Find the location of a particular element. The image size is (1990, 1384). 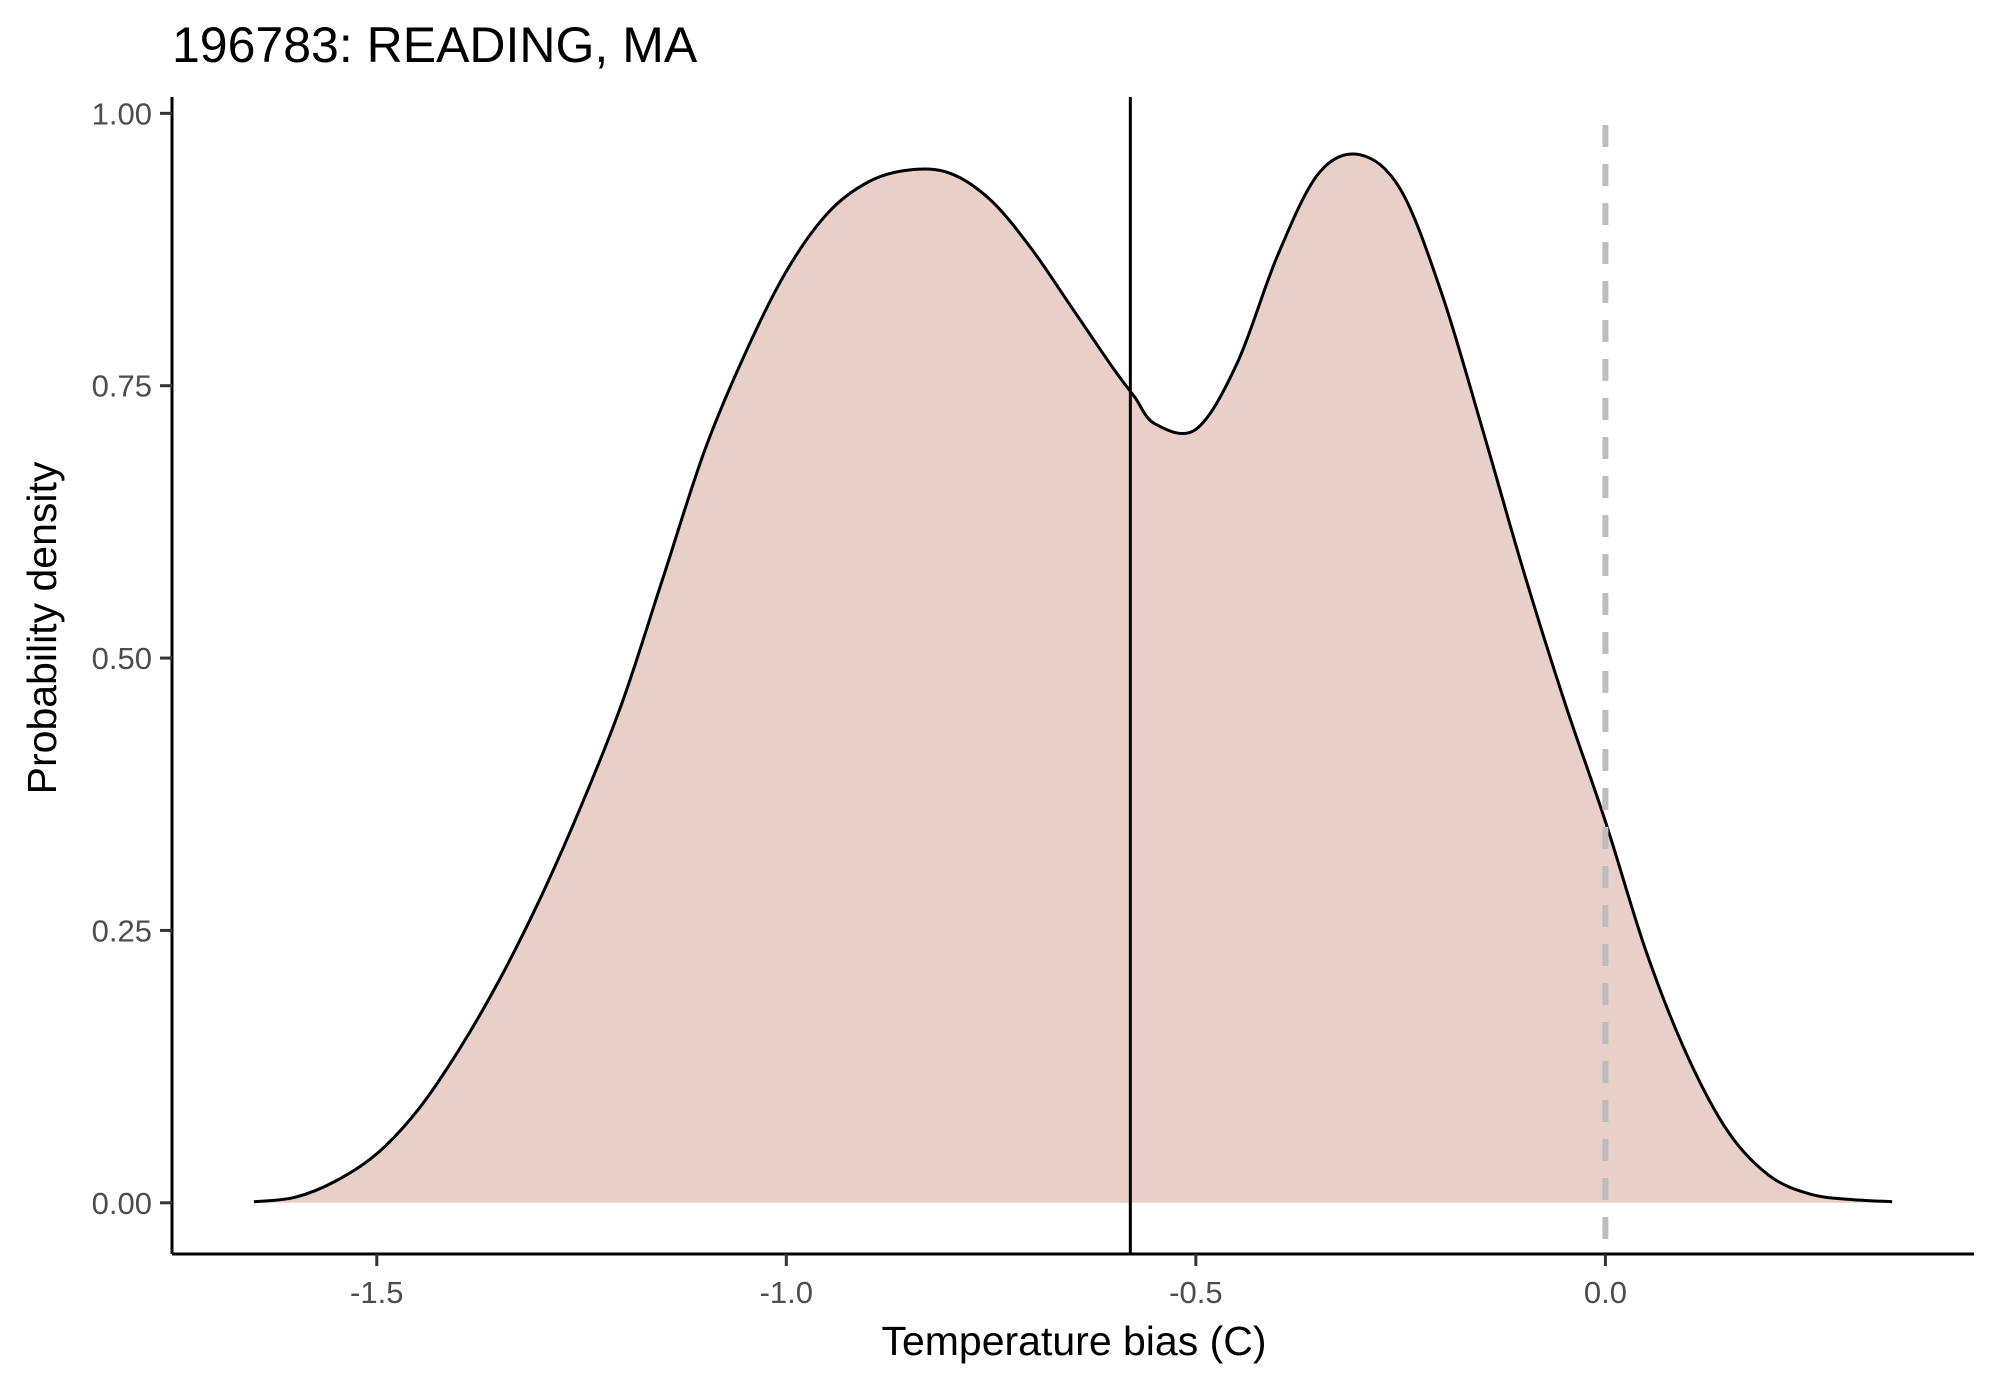

y-tick-label: 0.50 is located at coordinates (122, 658).